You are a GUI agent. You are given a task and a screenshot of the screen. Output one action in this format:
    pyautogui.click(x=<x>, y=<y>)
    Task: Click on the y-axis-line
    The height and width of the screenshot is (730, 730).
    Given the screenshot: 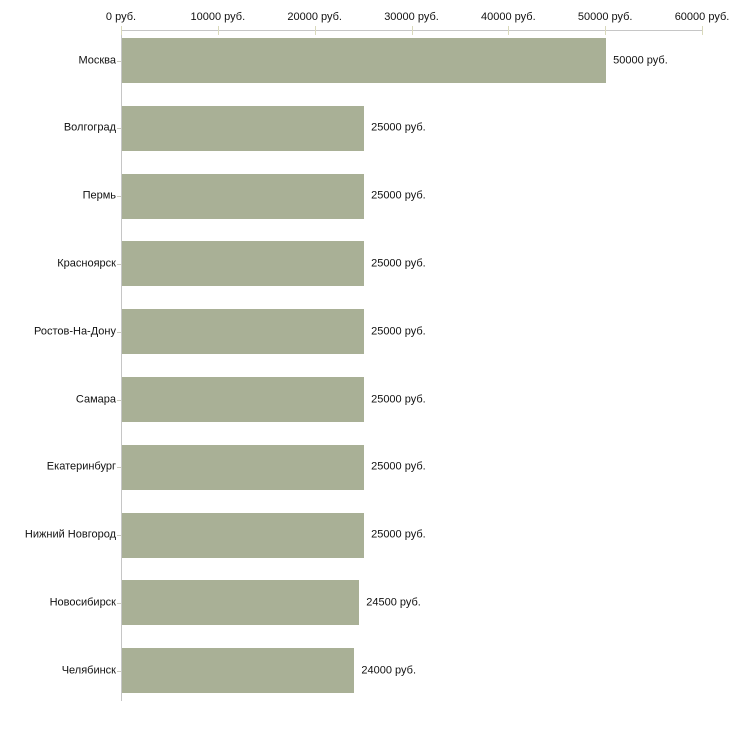 What is the action you would take?
    pyautogui.click(x=121, y=365)
    